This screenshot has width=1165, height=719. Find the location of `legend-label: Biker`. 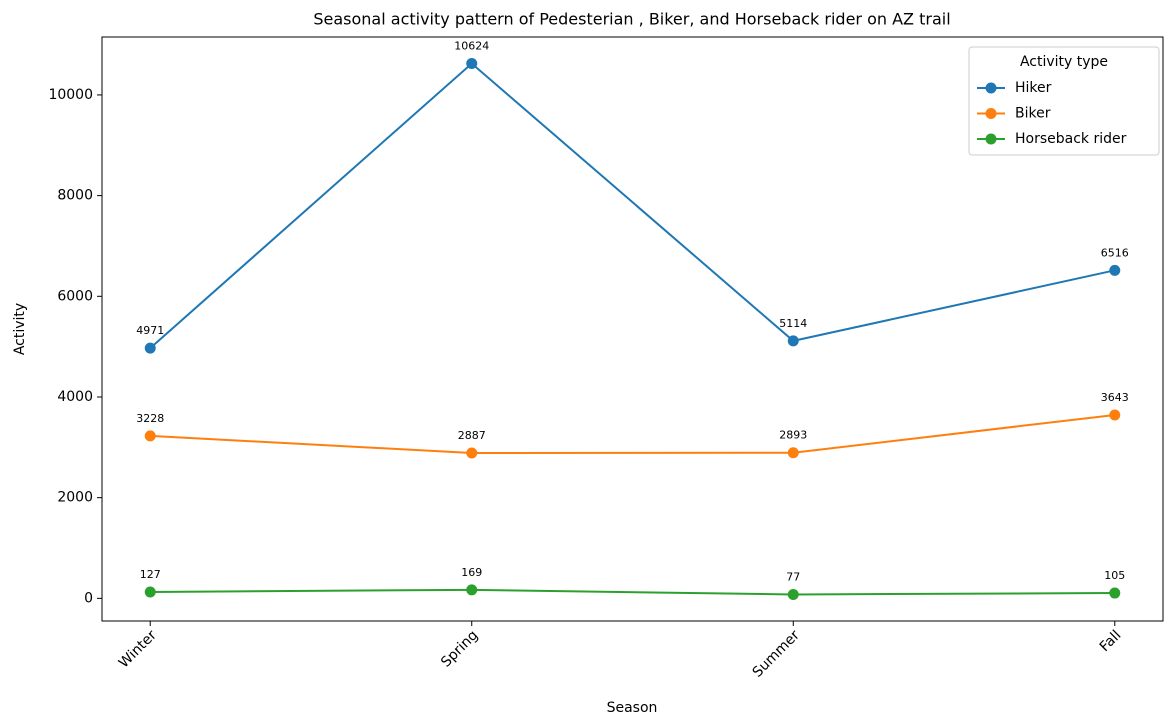

legend-label: Biker is located at coordinates (1033, 114).